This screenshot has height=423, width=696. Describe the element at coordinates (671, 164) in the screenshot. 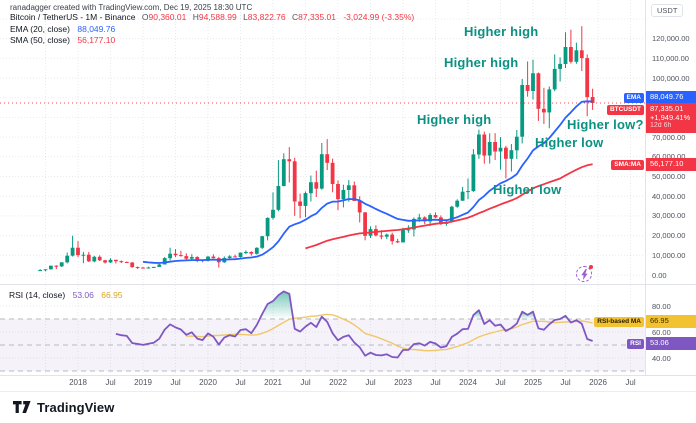

I see `sma-axis-badge: 56,177.10` at that location.